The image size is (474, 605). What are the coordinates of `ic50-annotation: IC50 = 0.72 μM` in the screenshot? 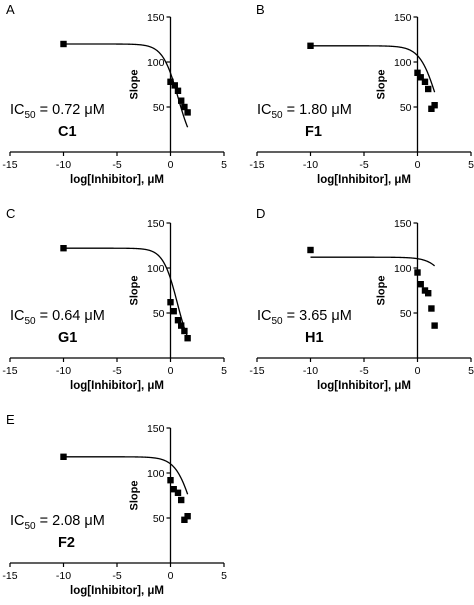 It's located at (57, 111).